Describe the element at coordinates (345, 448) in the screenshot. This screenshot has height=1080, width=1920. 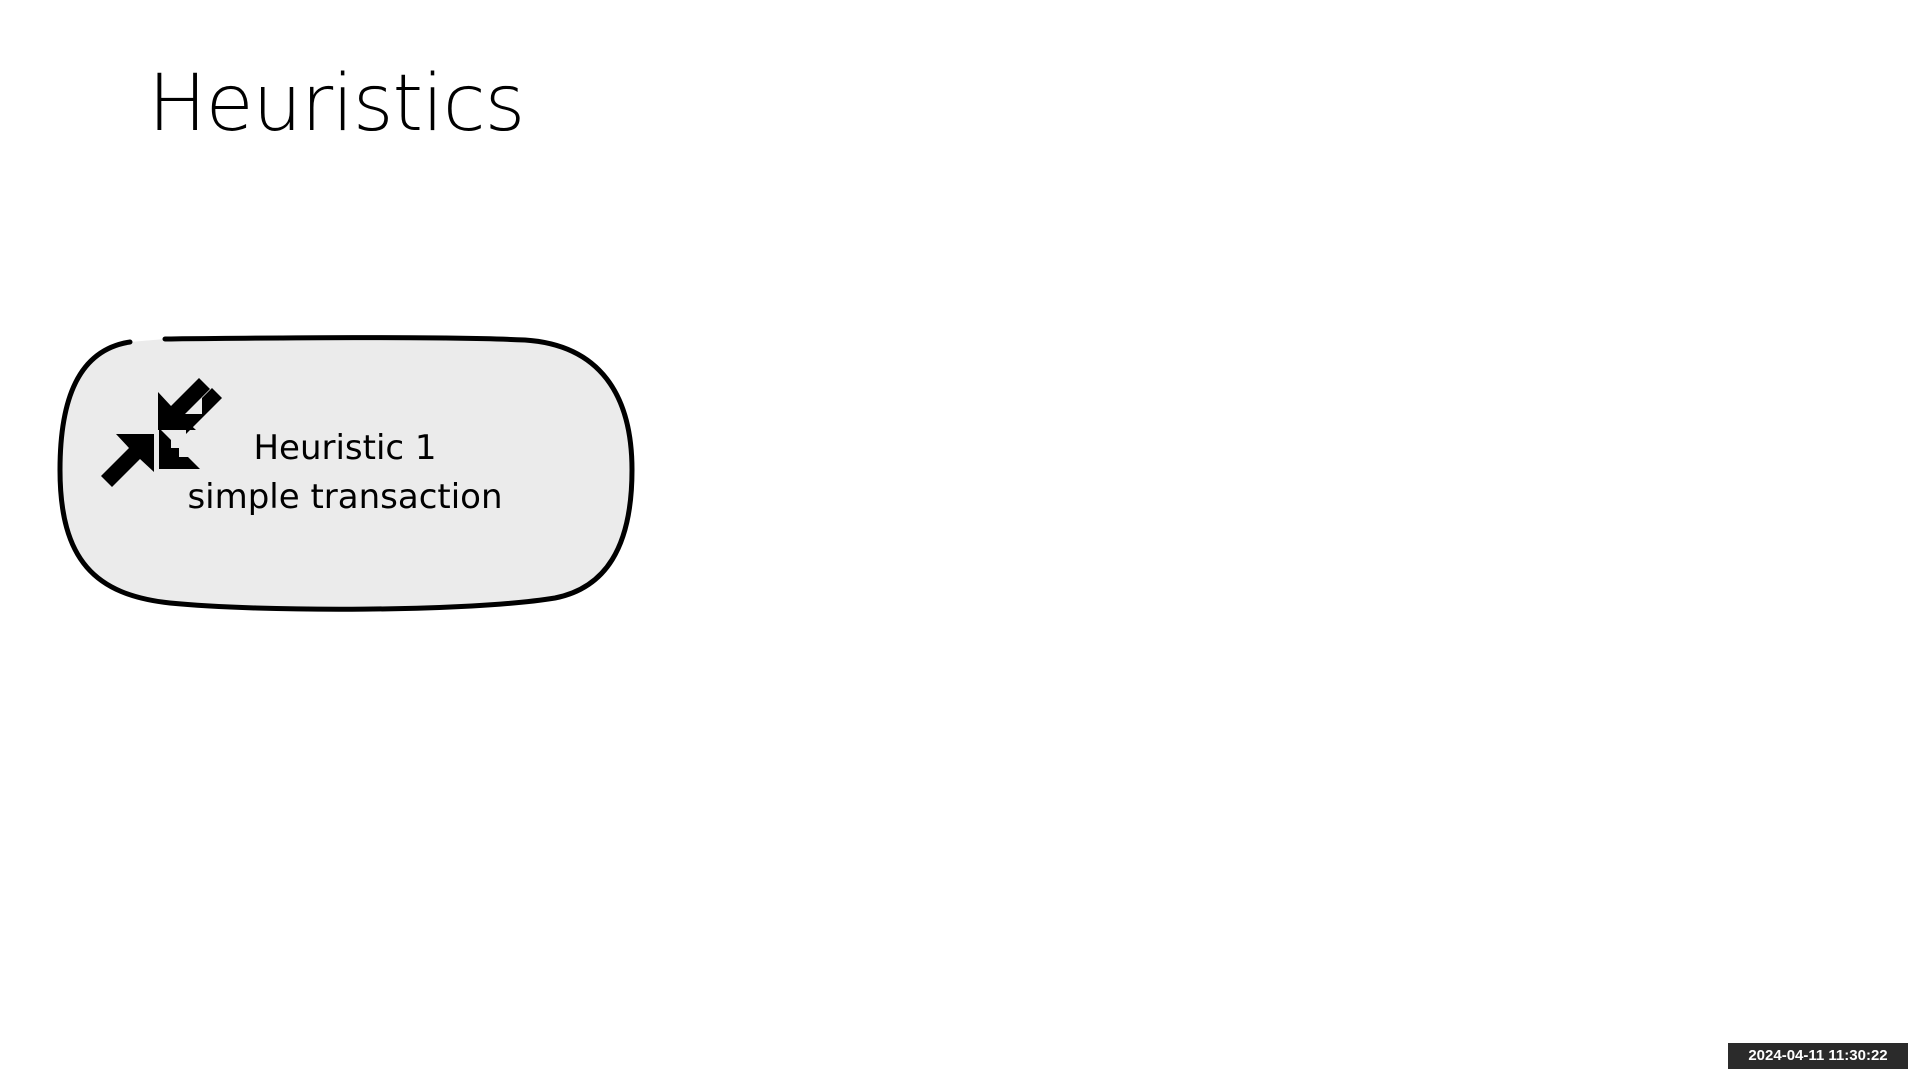
I see `heuristic-card-title: Heuristic 1` at that location.